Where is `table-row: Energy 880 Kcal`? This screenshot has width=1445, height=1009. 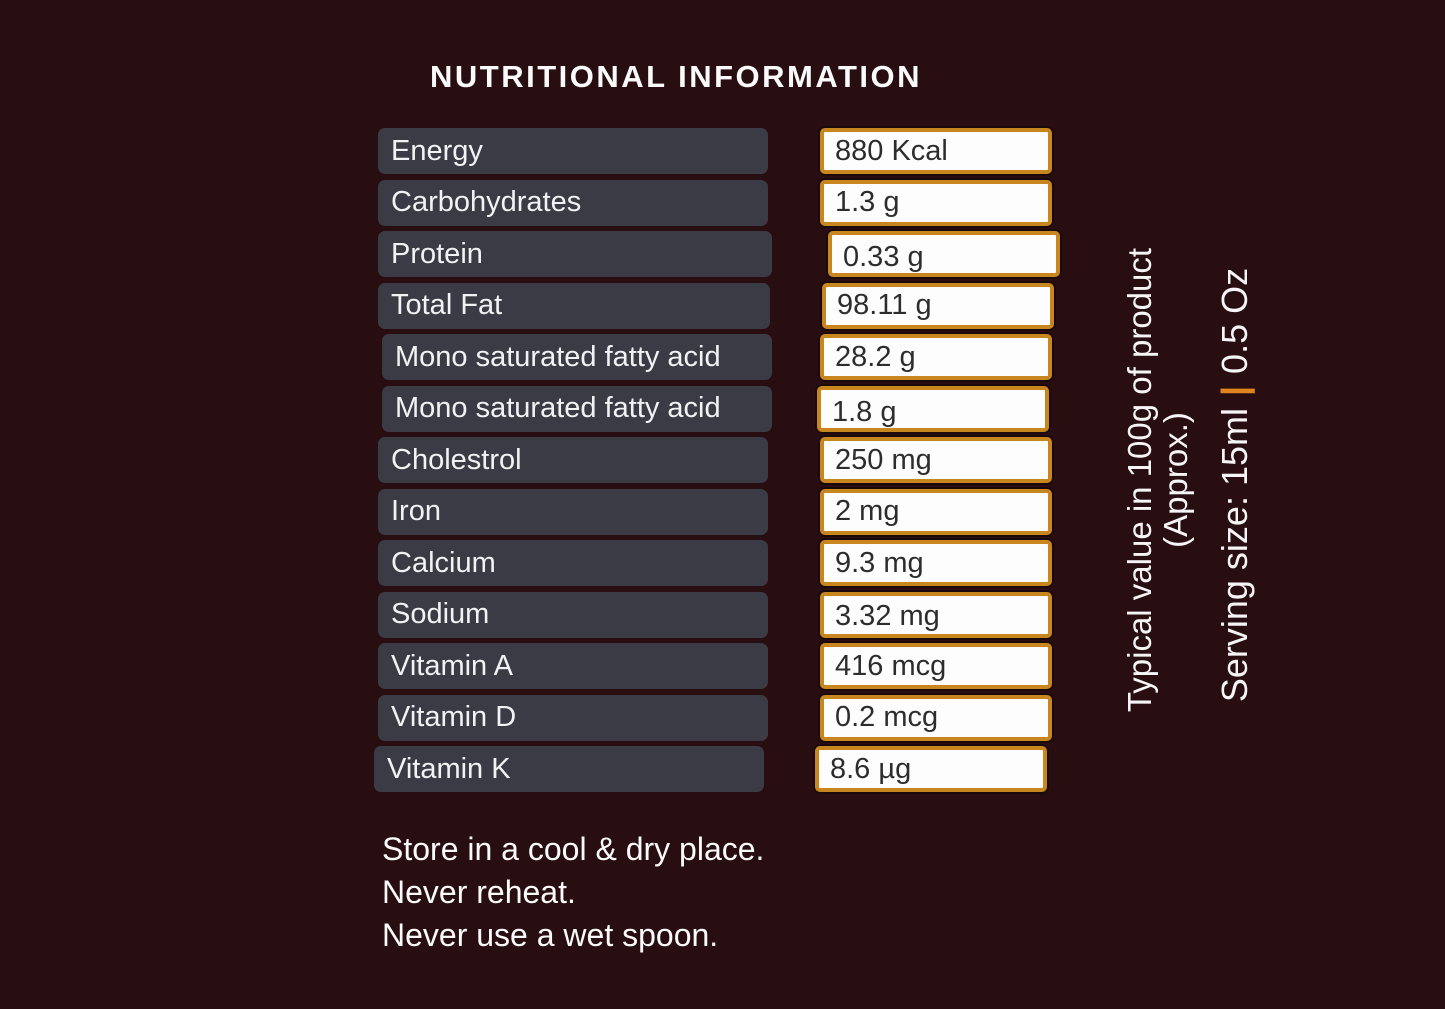
table-row: Energy 880 Kcal is located at coordinates (717, 151).